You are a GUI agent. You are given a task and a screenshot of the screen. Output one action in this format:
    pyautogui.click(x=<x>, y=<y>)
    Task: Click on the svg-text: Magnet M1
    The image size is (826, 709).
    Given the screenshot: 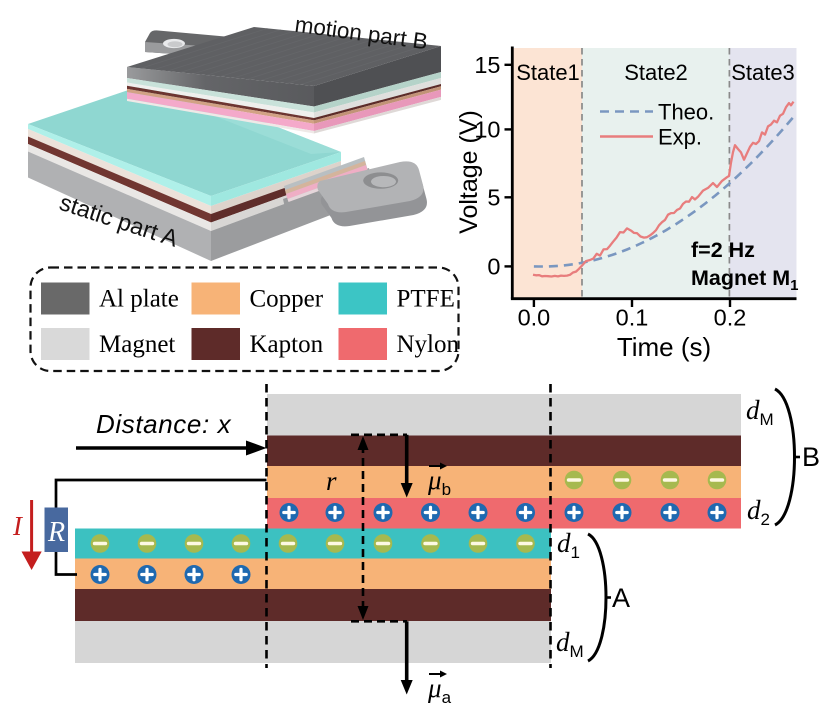 What is the action you would take?
    pyautogui.click(x=744, y=280)
    